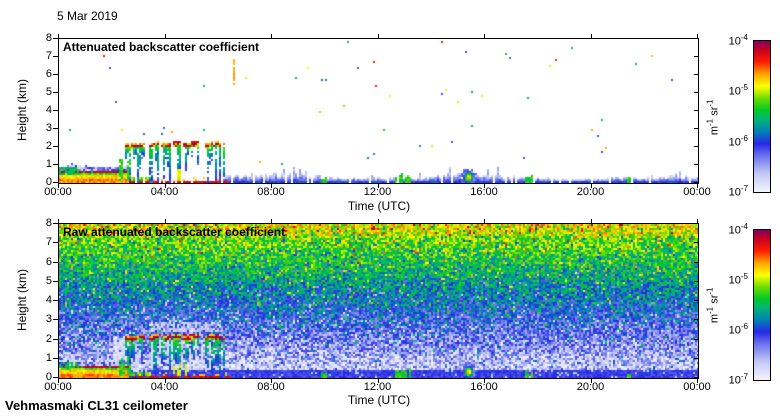 The image size is (780, 420). Describe the element at coordinates (762, 116) in the screenshot. I see `colorbar-attenuated` at that location.